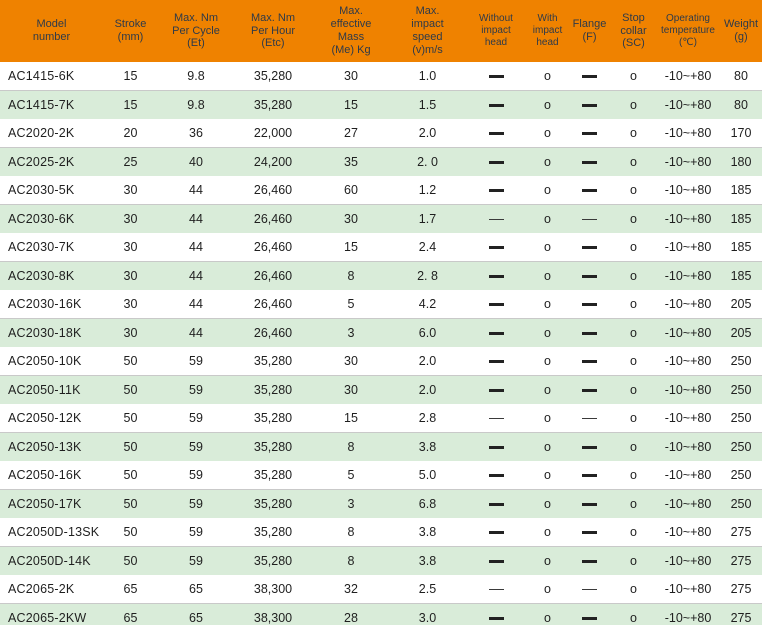 The height and width of the screenshot is (625, 762). Describe the element at coordinates (51, 418) in the screenshot. I see `cell-model: AC2050-12K` at that location.